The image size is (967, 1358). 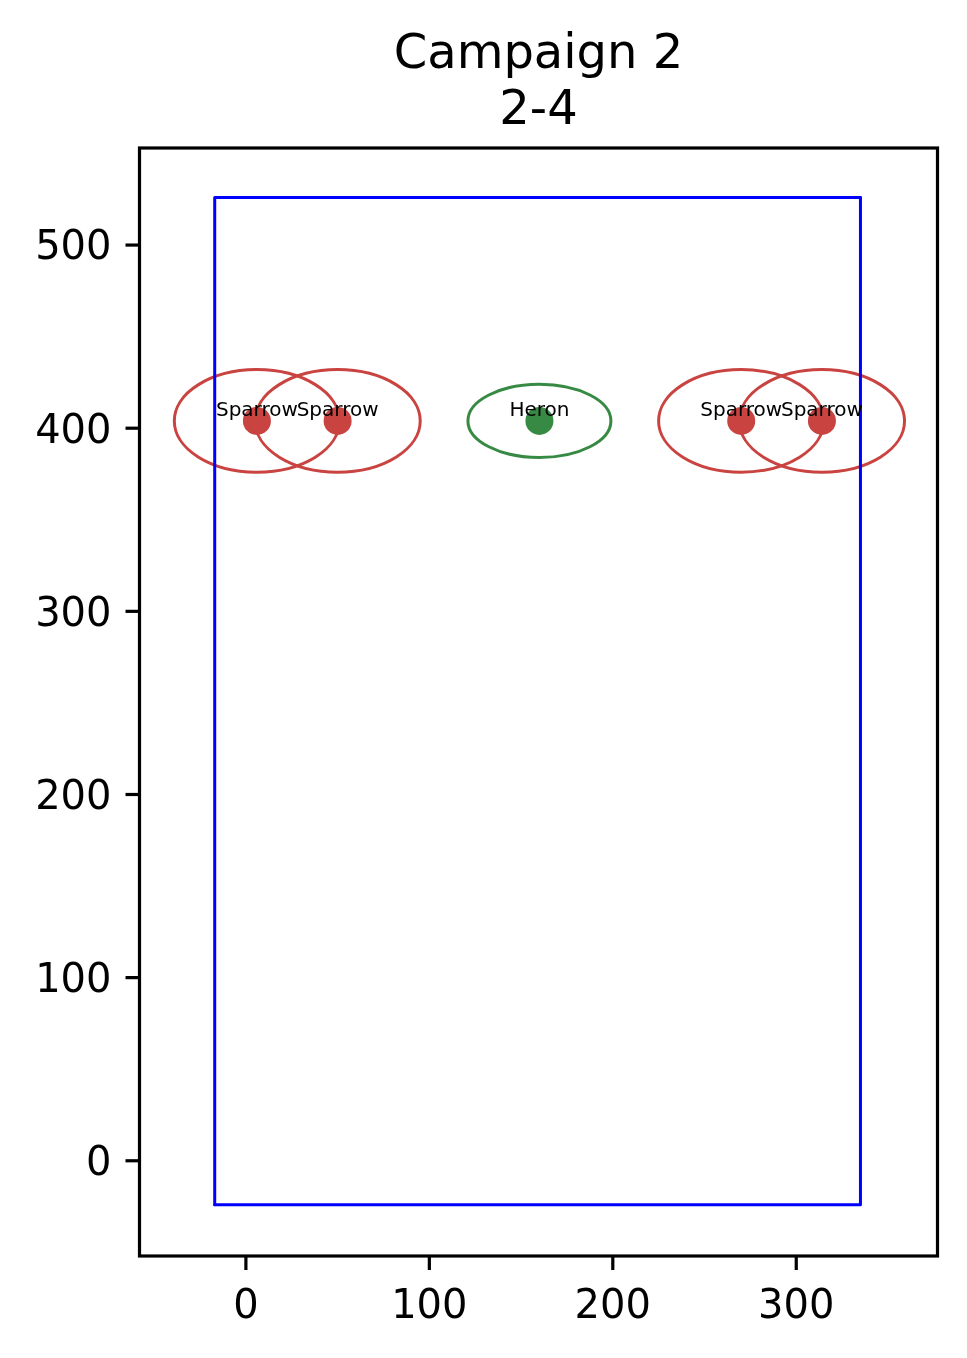 I want to click on chart-title: Campaign 2 2-4, so click(x=538, y=79).